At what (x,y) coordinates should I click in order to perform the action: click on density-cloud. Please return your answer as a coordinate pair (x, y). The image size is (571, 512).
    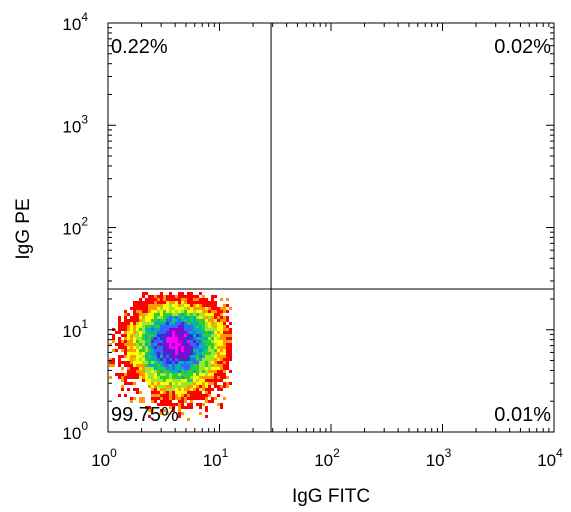
    Looking at the image, I should click on (170, 356).